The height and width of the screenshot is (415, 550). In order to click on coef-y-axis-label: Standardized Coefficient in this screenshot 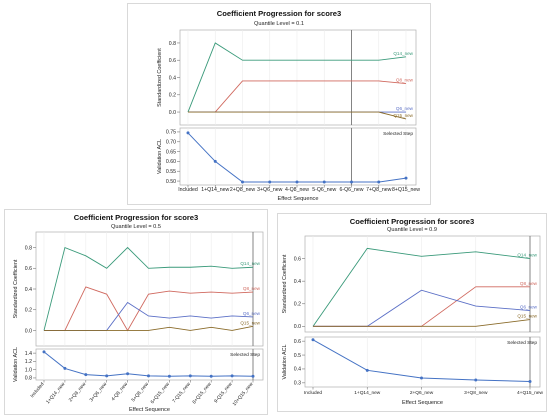, I will do `click(16, 288)`.